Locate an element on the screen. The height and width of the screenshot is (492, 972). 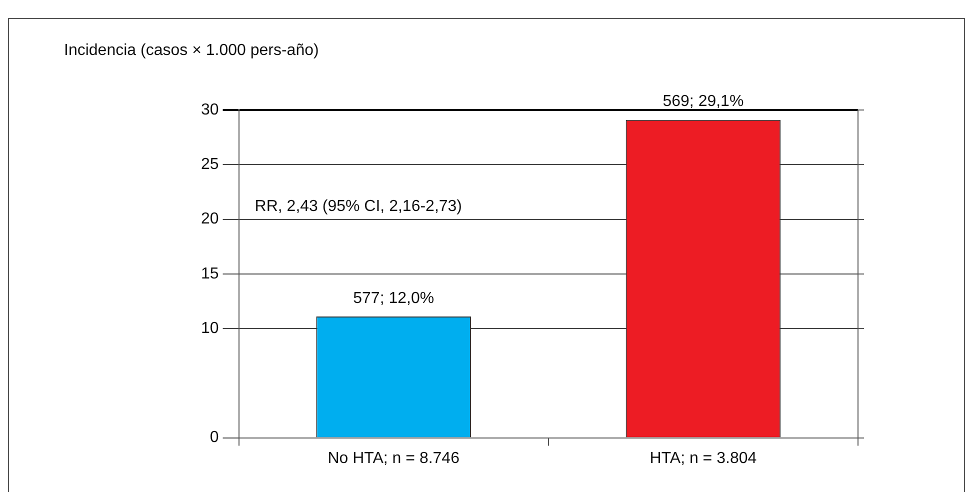
y-axis-title: Incidencia (casos × 1.000 pers-año) is located at coordinates (191, 51).